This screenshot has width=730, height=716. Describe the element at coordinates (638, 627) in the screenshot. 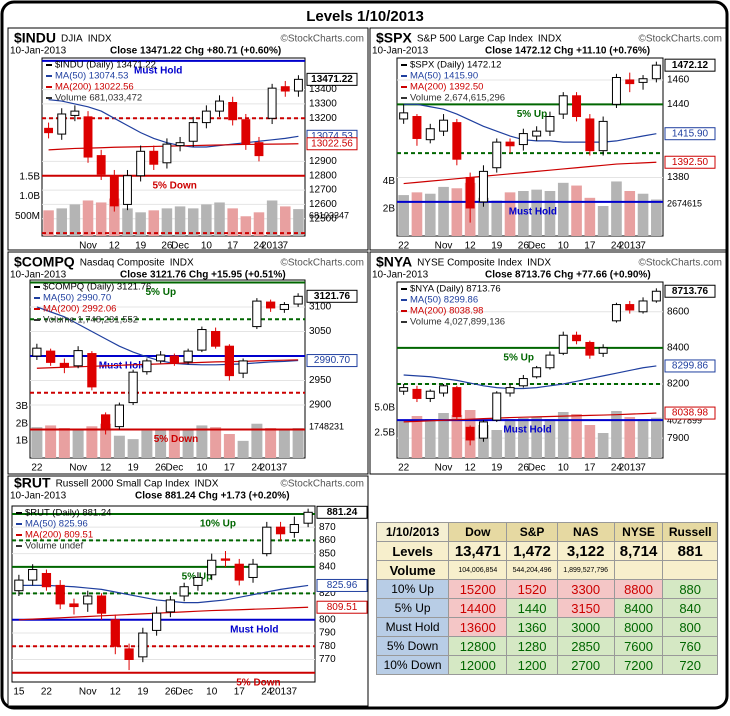

I see `table-cell: 8000` at that location.